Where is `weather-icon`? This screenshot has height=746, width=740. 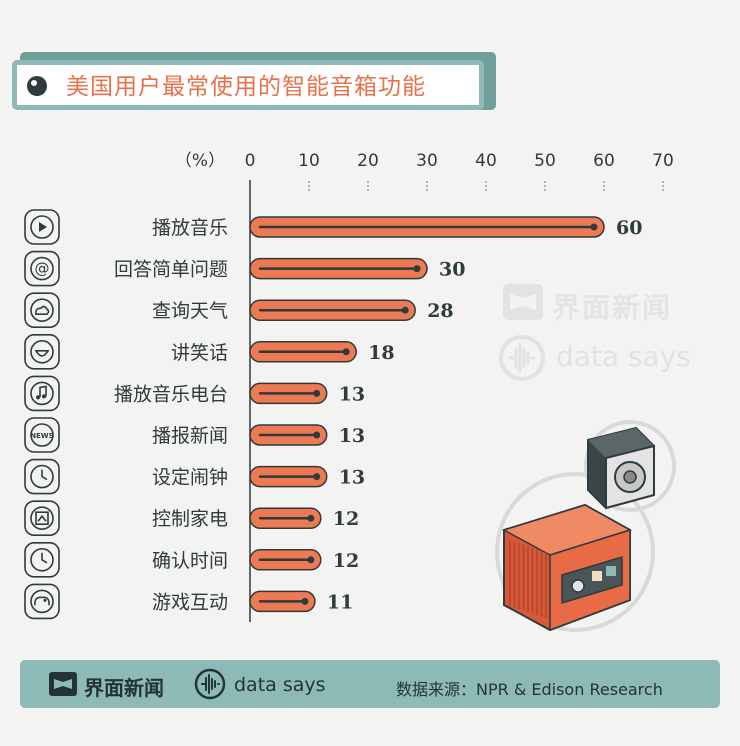 weather-icon is located at coordinates (42, 310).